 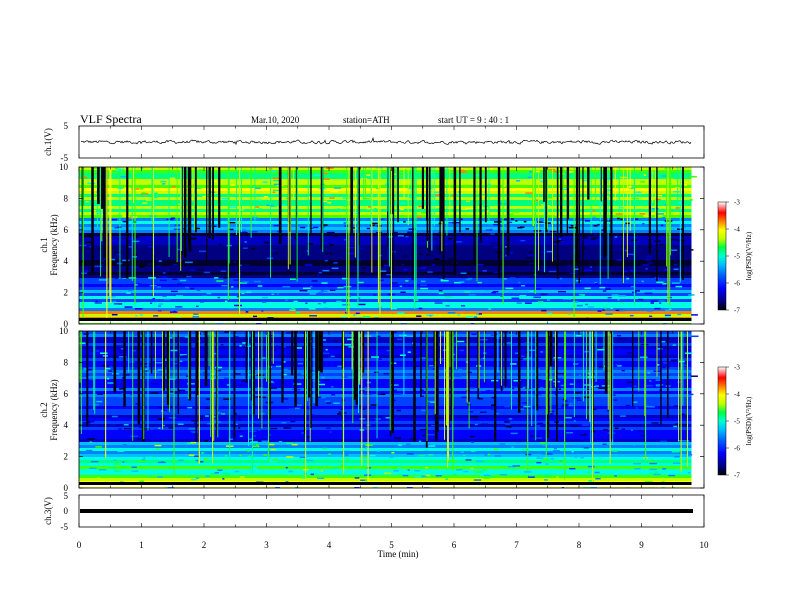 What do you see at coordinates (737, 422) in the screenshot?
I see `ch2-colorbar-tick-label: -5` at bounding box center [737, 422].